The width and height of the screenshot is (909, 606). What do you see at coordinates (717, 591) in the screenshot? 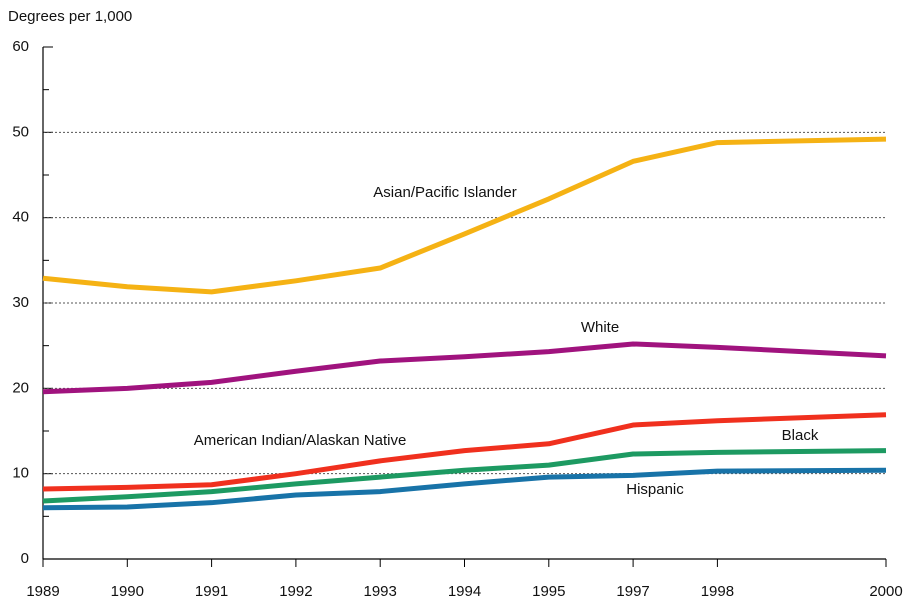
I see `x-tick-label: 1998` at bounding box center [717, 591].